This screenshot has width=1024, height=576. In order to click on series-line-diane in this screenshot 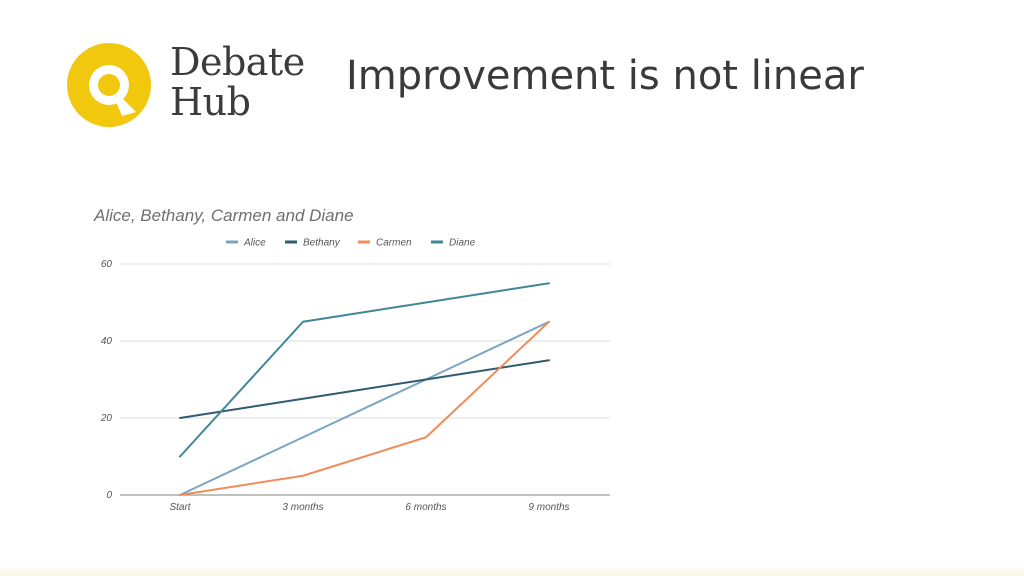, I will do `click(364, 370)`.